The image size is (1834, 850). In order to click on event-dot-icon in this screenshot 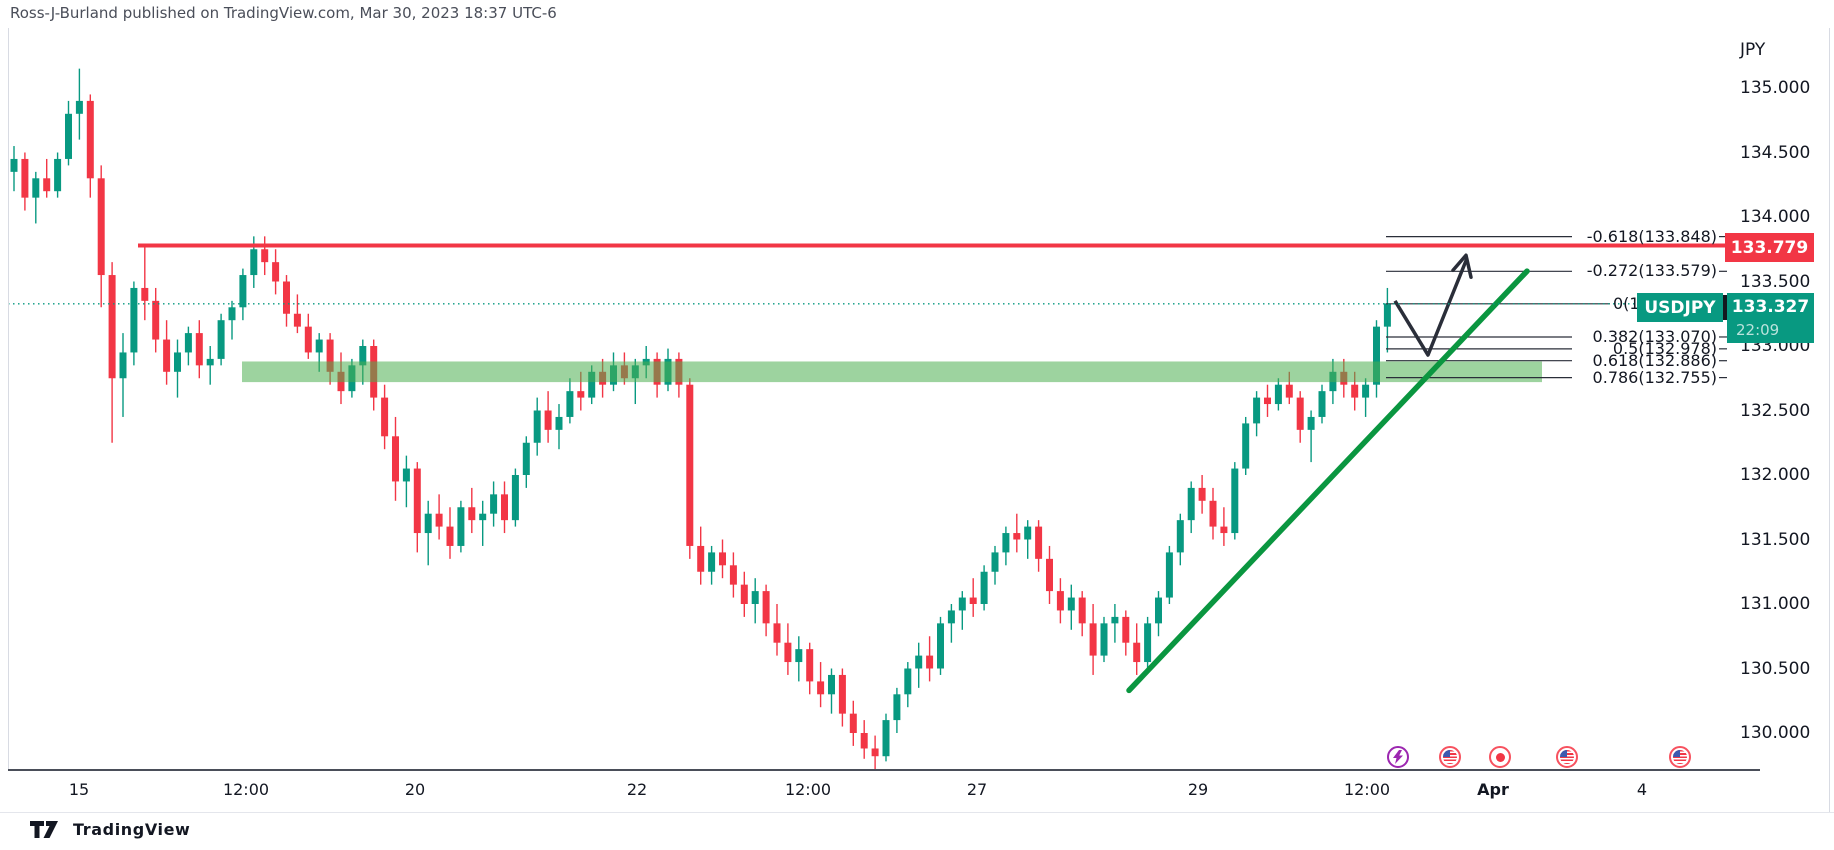, I will do `click(1500, 757)`.